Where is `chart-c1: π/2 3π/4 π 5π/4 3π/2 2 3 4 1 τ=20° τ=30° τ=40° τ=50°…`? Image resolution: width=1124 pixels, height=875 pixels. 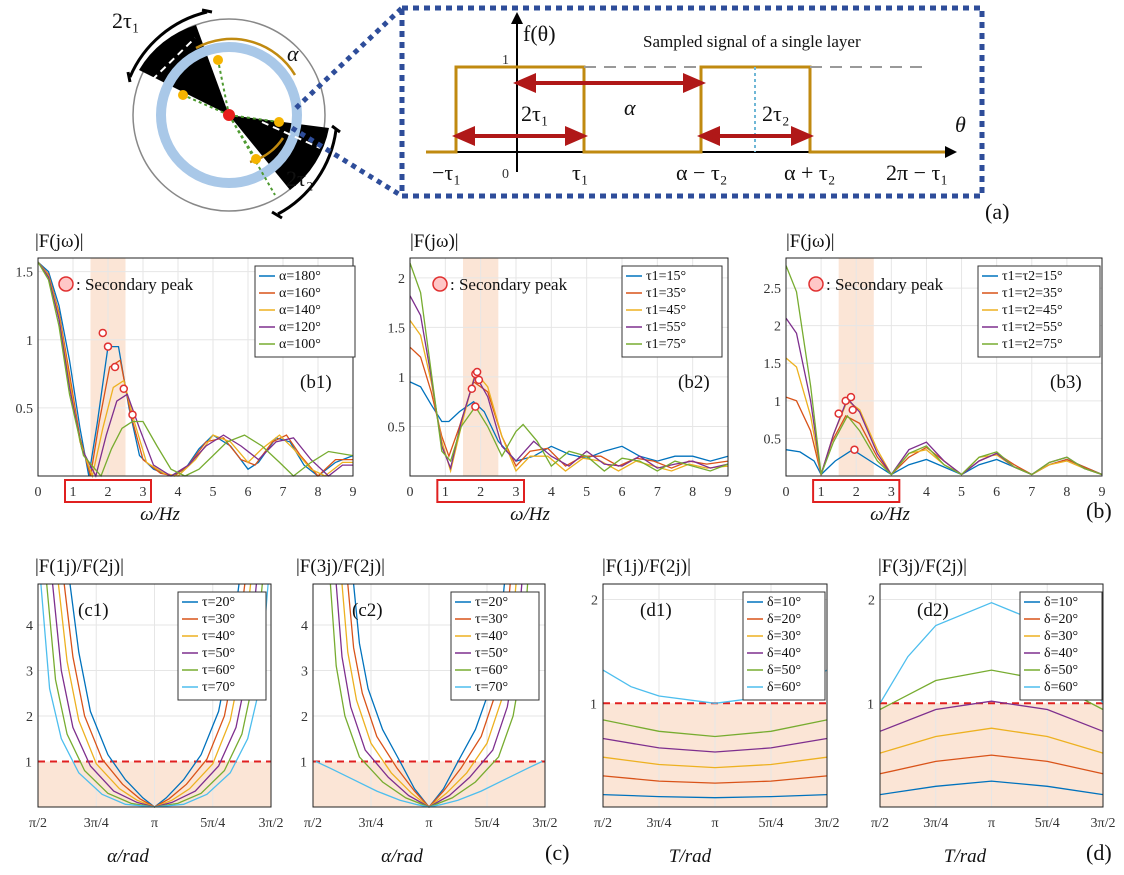
chart-c1: π/2 3π/4 π 5π/4 3π/2 2 3 4 1 τ=20° τ=30° τ=40° τ=50°… is located at coordinates (154, 711).